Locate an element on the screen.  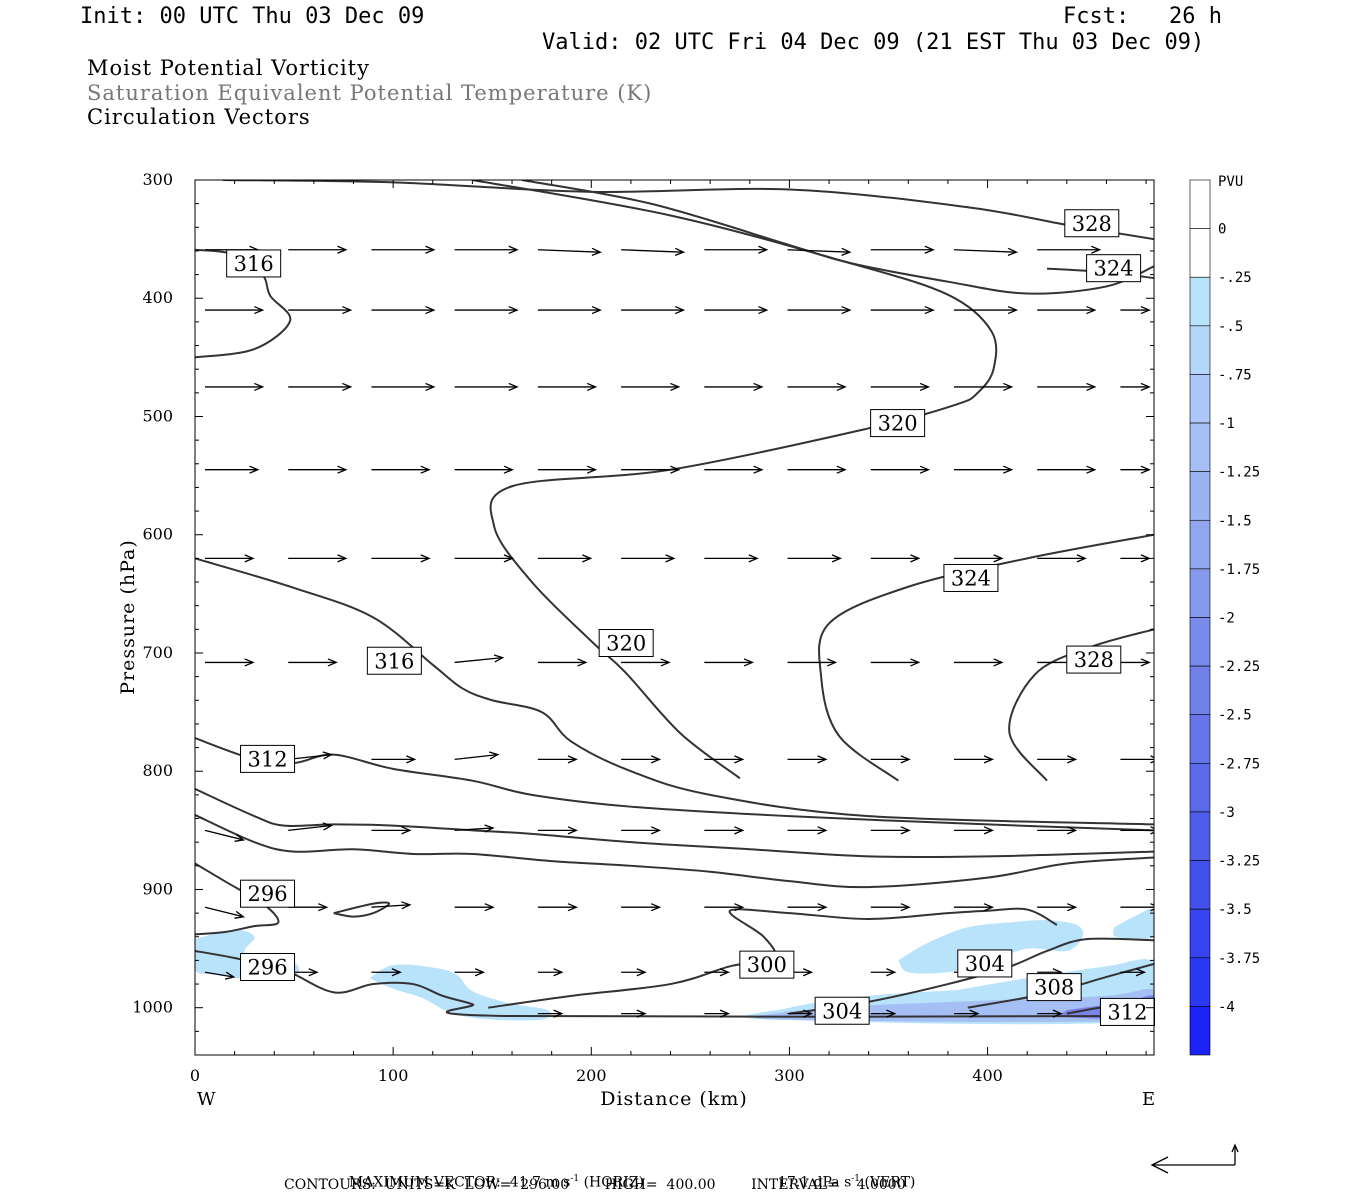
svg-text: 320 is located at coordinates (626, 644).